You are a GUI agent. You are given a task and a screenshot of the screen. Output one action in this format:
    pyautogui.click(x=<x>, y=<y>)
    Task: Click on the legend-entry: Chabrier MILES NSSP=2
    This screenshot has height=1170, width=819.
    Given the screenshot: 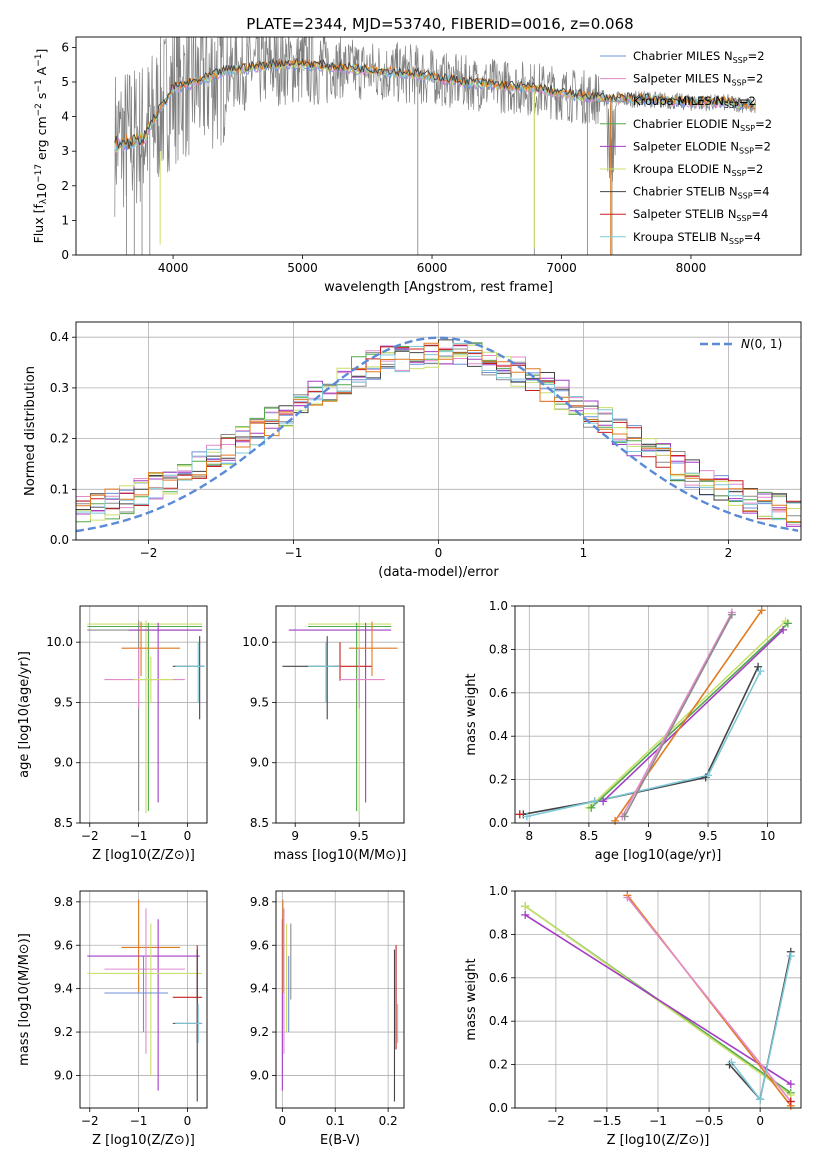 What is the action you would take?
    pyautogui.click(x=699, y=57)
    